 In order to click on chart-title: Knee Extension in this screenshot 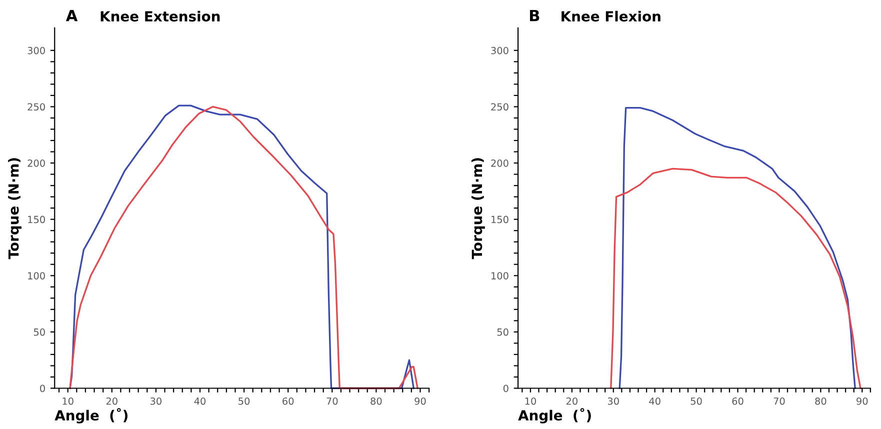, I will do `click(160, 16)`.